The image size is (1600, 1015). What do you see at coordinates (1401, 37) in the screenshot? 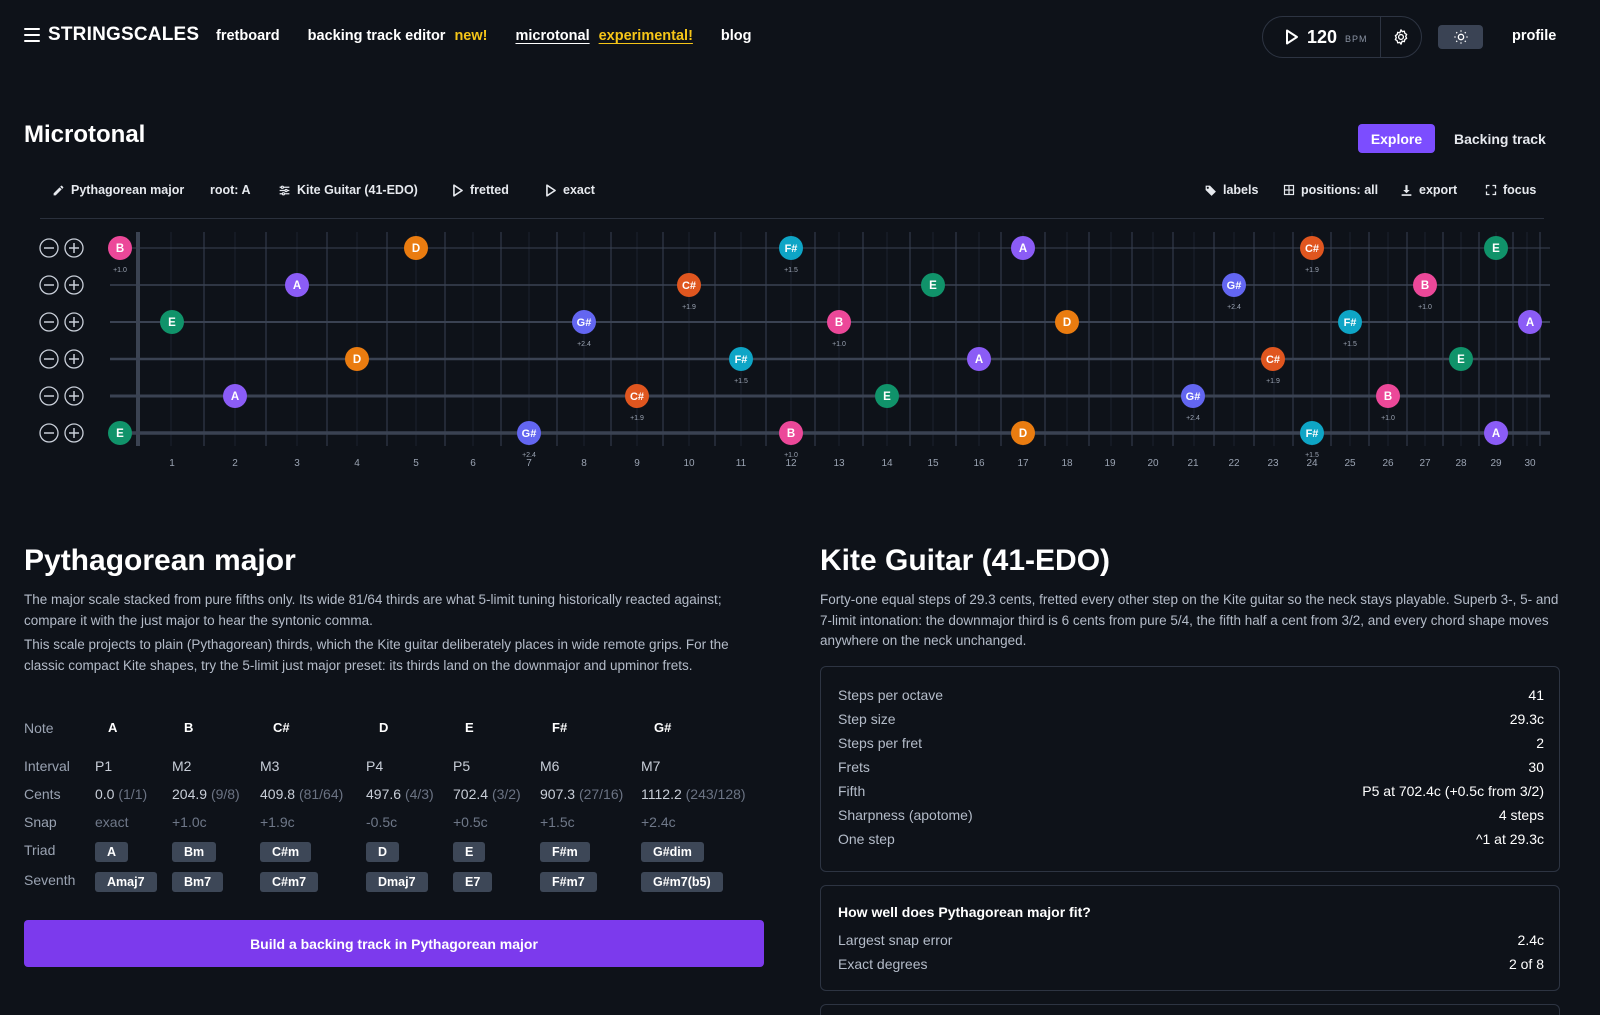
I see `tempo-settings-button` at bounding box center [1401, 37].